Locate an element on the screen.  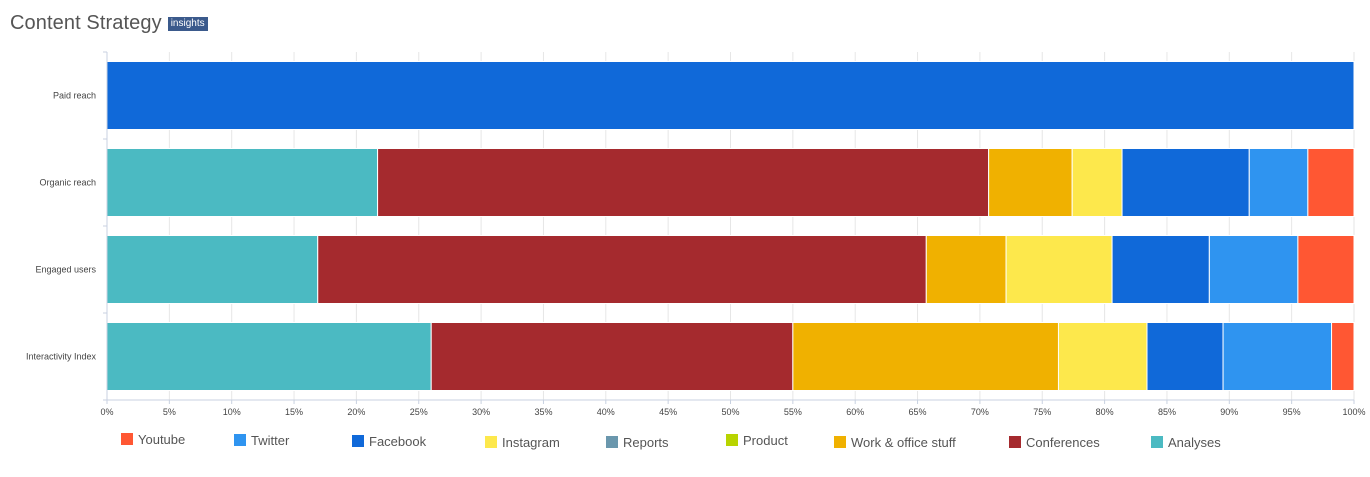
legend-item-product: Product is located at coordinates (757, 440).